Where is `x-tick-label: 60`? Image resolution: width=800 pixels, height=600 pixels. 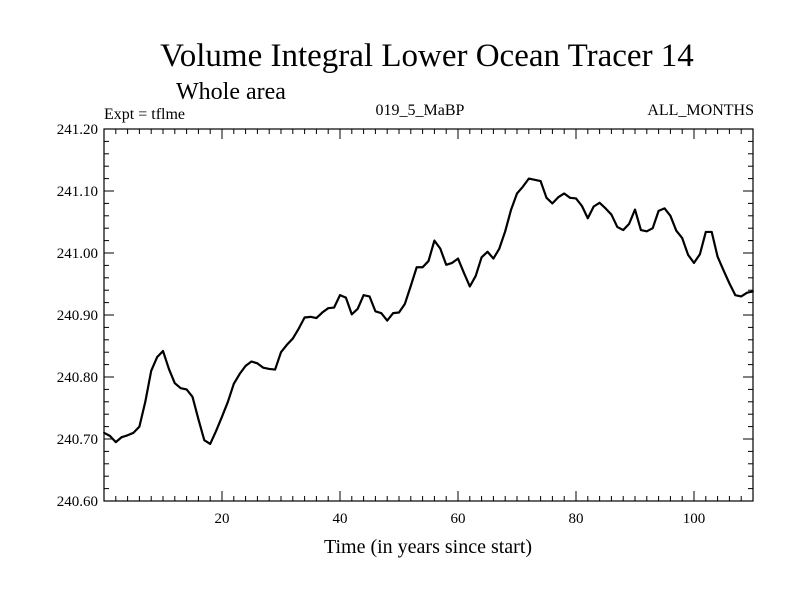 x-tick-label: 60 is located at coordinates (458, 519).